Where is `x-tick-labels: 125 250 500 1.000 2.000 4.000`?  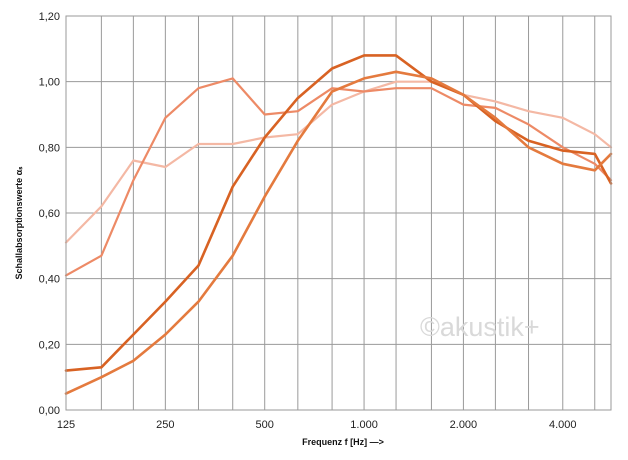 x-tick-labels: 125 250 500 1.000 2.000 4.000 is located at coordinates (317, 425).